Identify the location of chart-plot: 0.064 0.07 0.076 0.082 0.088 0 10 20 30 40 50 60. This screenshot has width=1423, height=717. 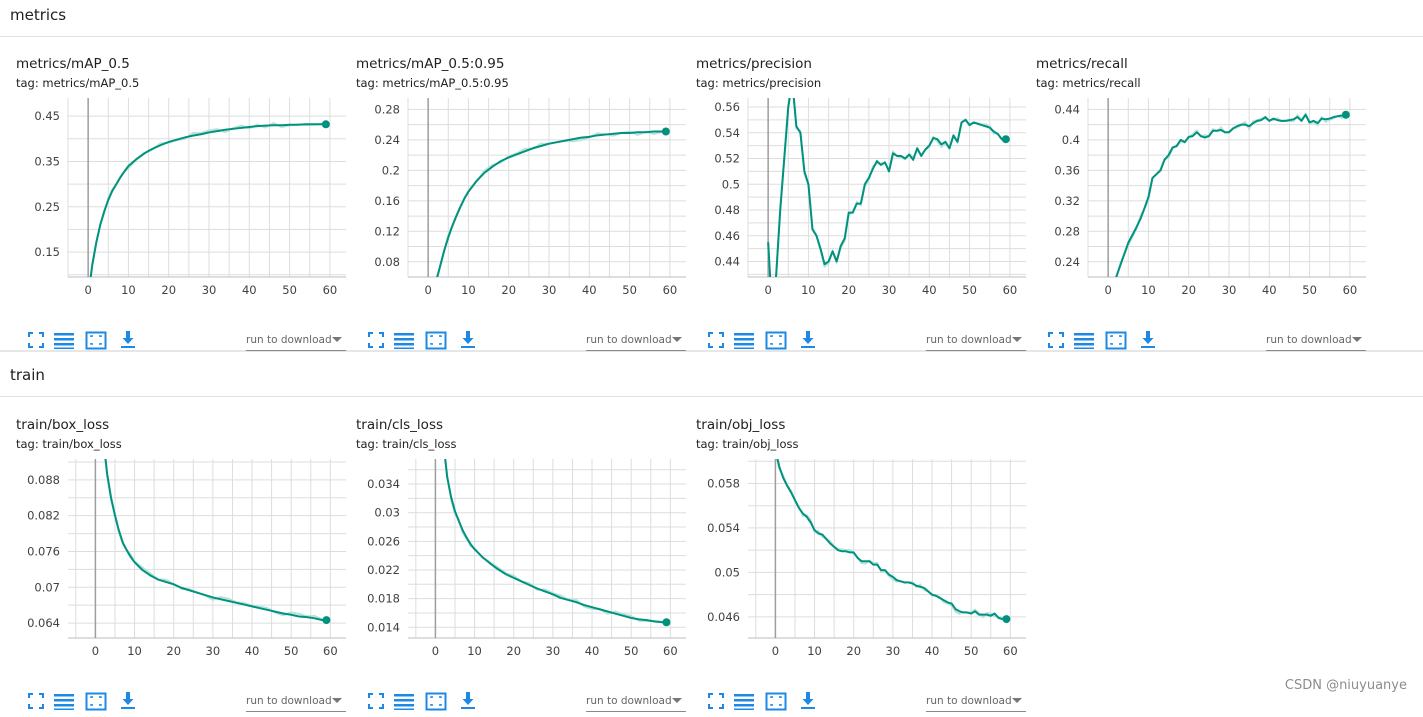
(173, 556).